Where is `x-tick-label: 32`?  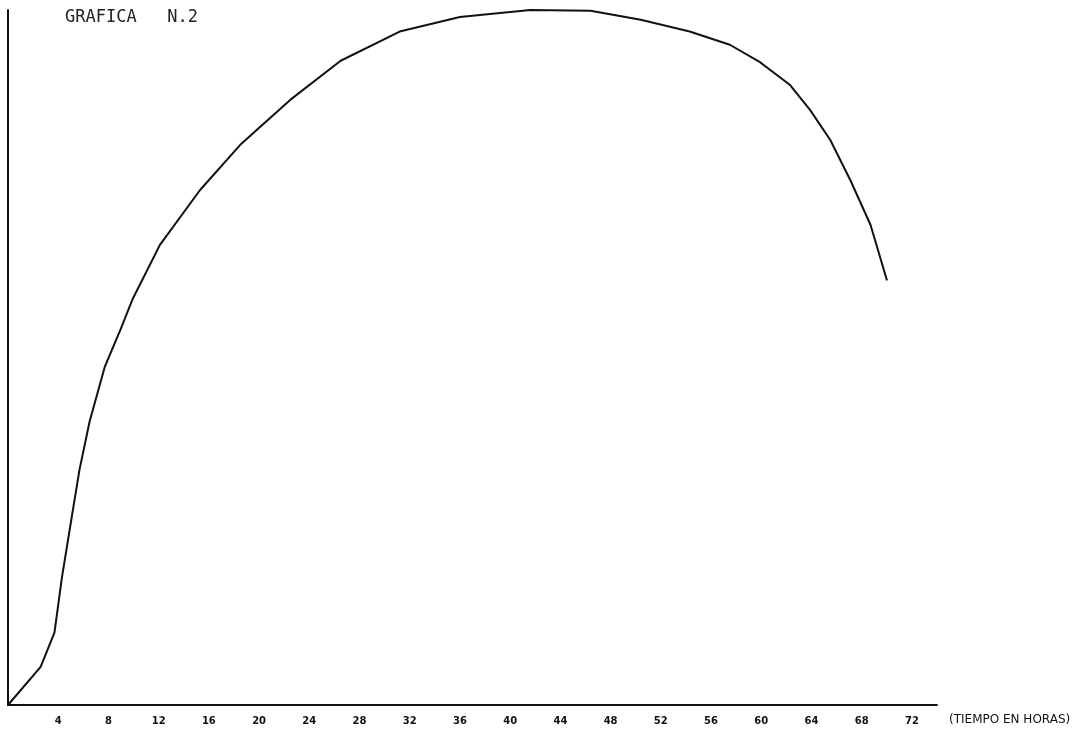 x-tick-label: 32 is located at coordinates (409, 720).